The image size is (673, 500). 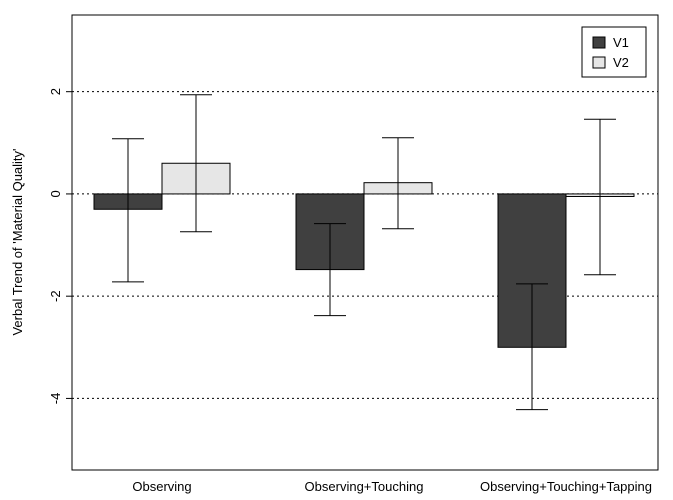 What do you see at coordinates (614, 52) in the screenshot?
I see `legend-box` at bounding box center [614, 52].